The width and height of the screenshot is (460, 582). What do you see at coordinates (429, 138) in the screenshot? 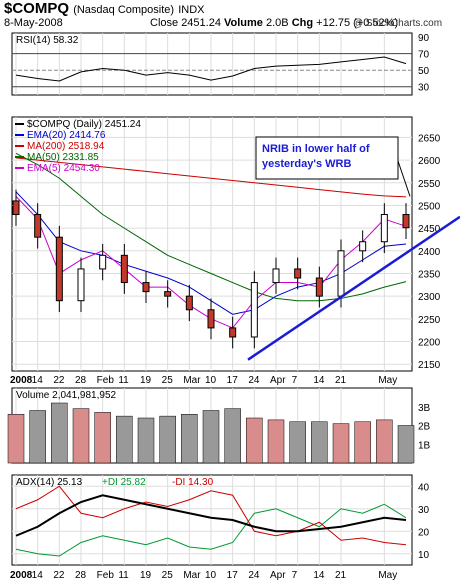
I see `y-tick-label: 2650` at bounding box center [429, 138].